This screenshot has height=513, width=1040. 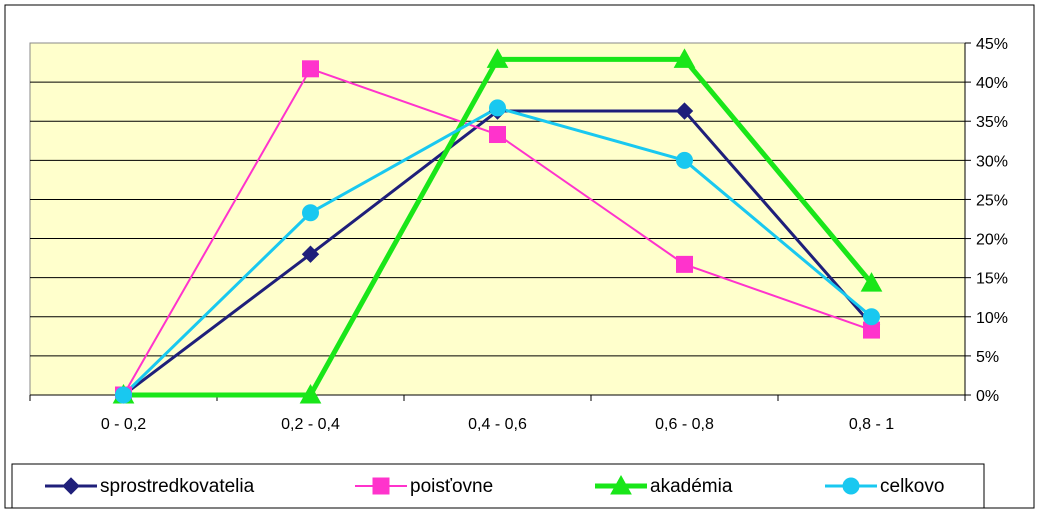 What do you see at coordinates (451, 486) in the screenshot?
I see `legend-label: poisťovne` at bounding box center [451, 486].